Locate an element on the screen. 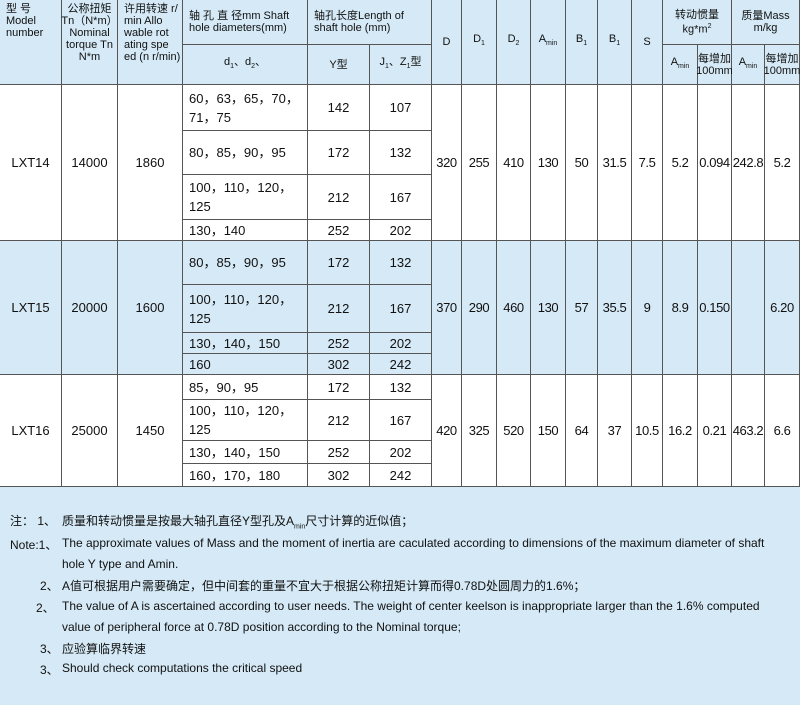 The height and width of the screenshot is (705, 800). text-line: S is located at coordinates (647, 42).